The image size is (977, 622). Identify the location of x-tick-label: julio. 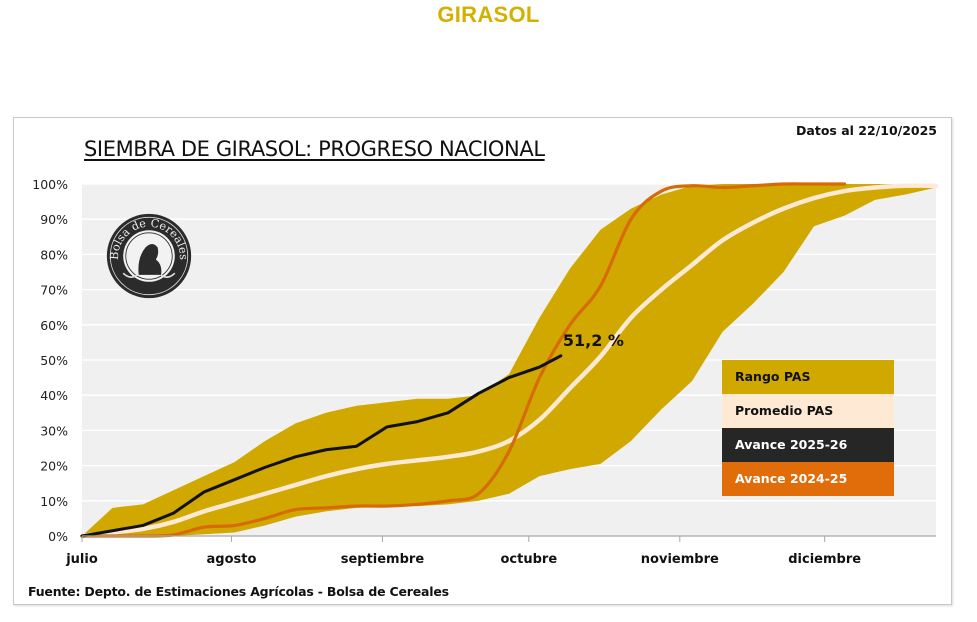
(81, 559).